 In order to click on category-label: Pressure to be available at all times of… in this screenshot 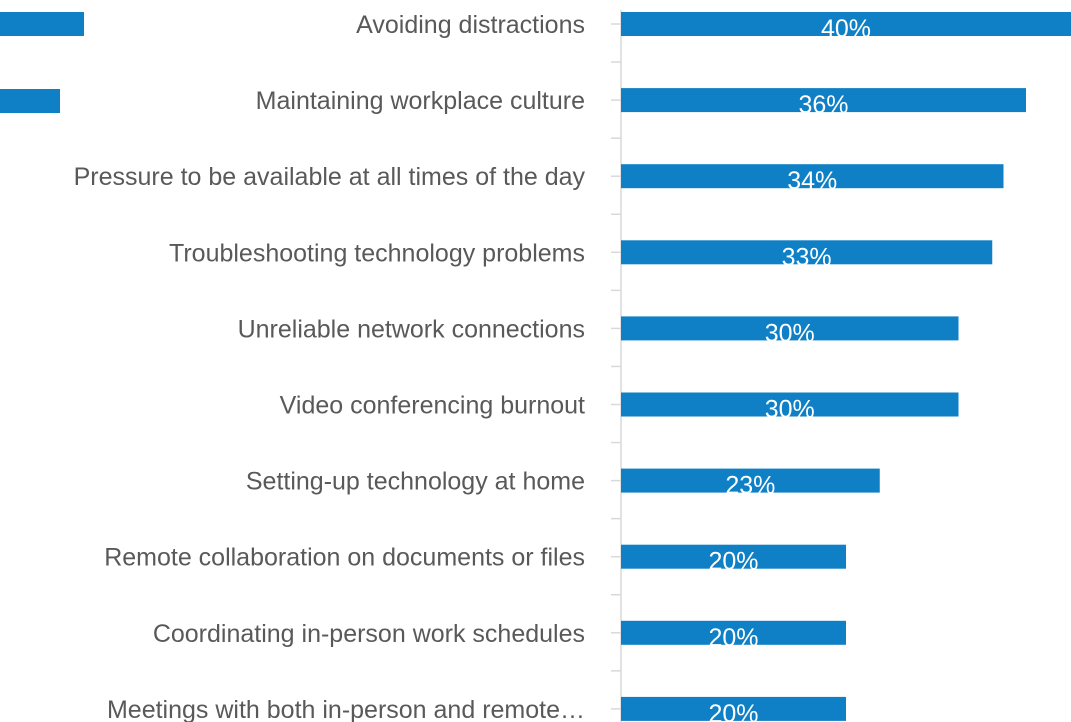, I will do `click(330, 177)`.